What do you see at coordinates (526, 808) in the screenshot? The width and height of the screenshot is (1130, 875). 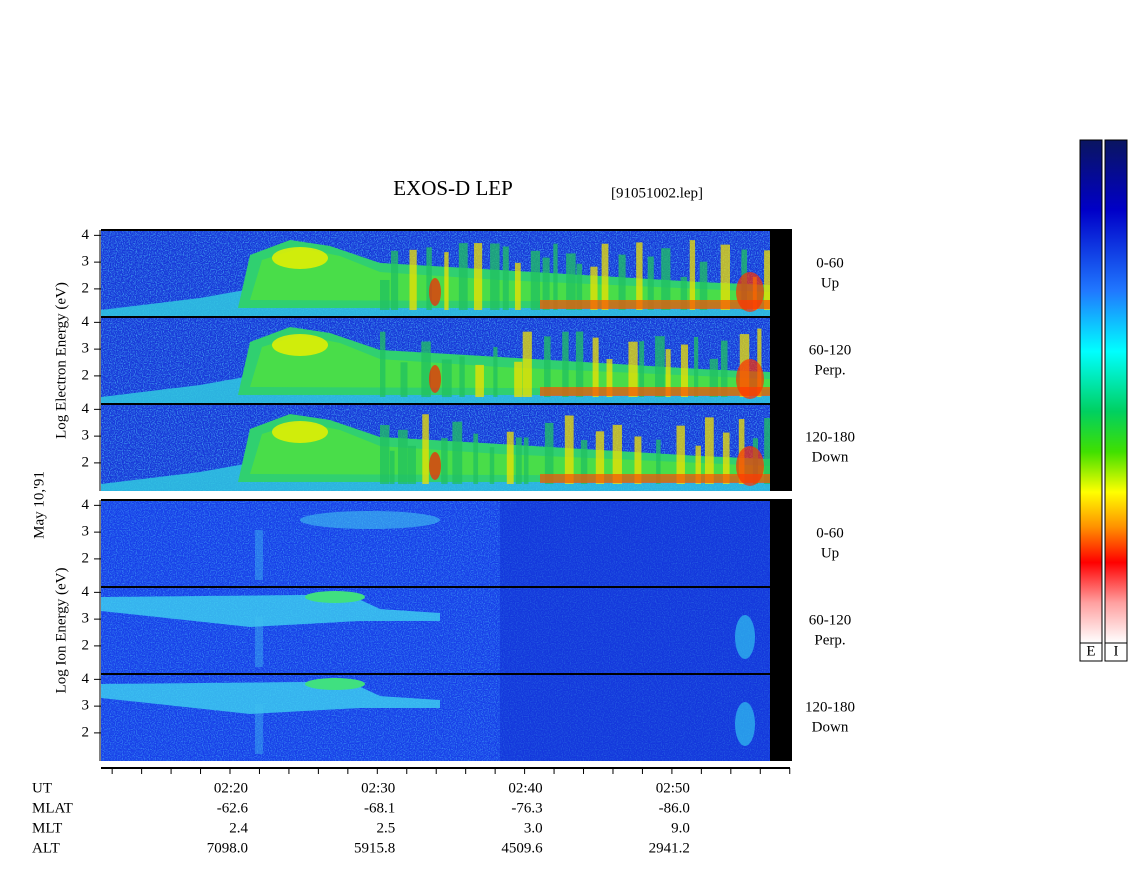 I see `table-cell: -76.3` at bounding box center [526, 808].